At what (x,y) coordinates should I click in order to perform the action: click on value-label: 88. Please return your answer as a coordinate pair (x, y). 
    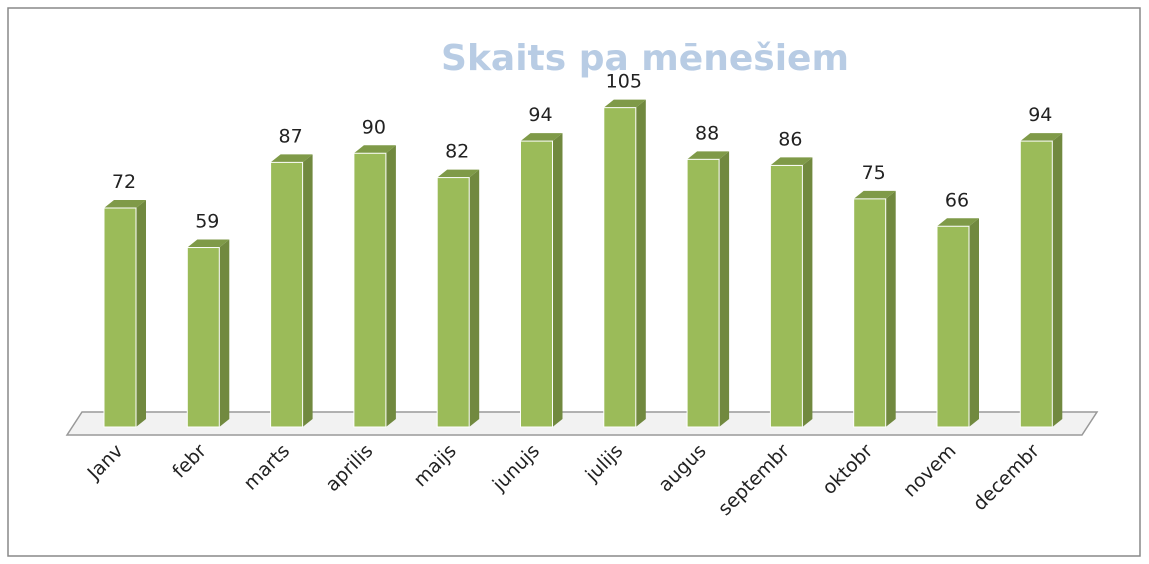
    Looking at the image, I should click on (707, 133).